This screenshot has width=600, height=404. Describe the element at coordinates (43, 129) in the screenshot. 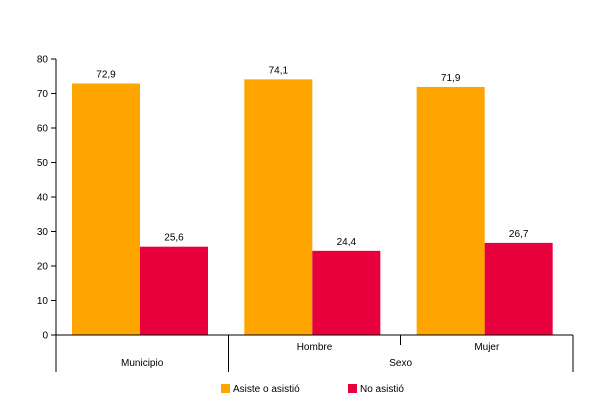

I see `y-tick-label: 60` at that location.